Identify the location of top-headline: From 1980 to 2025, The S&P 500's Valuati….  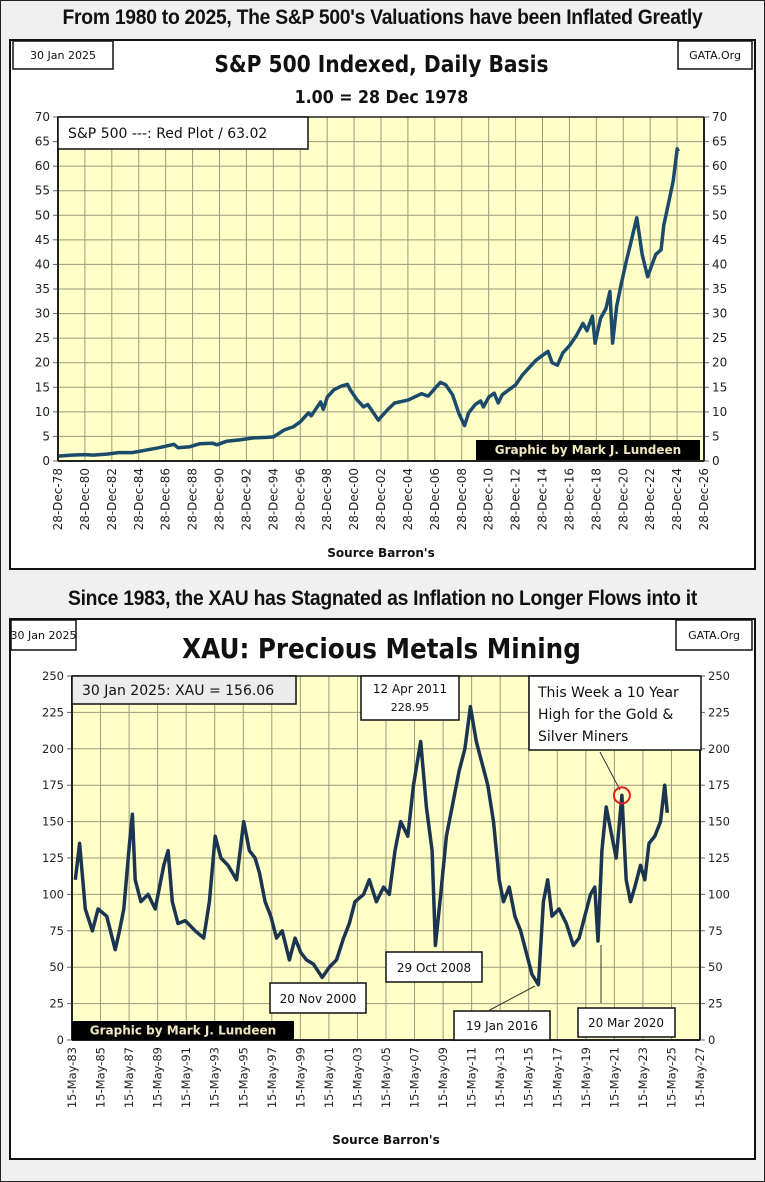
(382, 17).